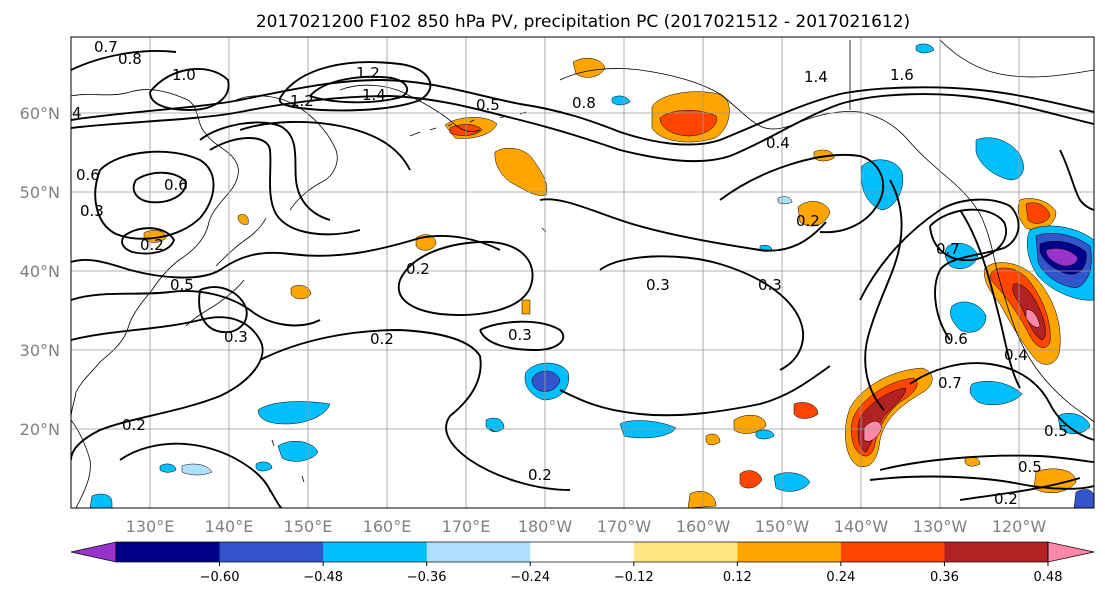 Image resolution: width=1105 pixels, height=601 pixels. What do you see at coordinates (184, 75) in the screenshot?
I see `contour-label: 1.0` at bounding box center [184, 75].